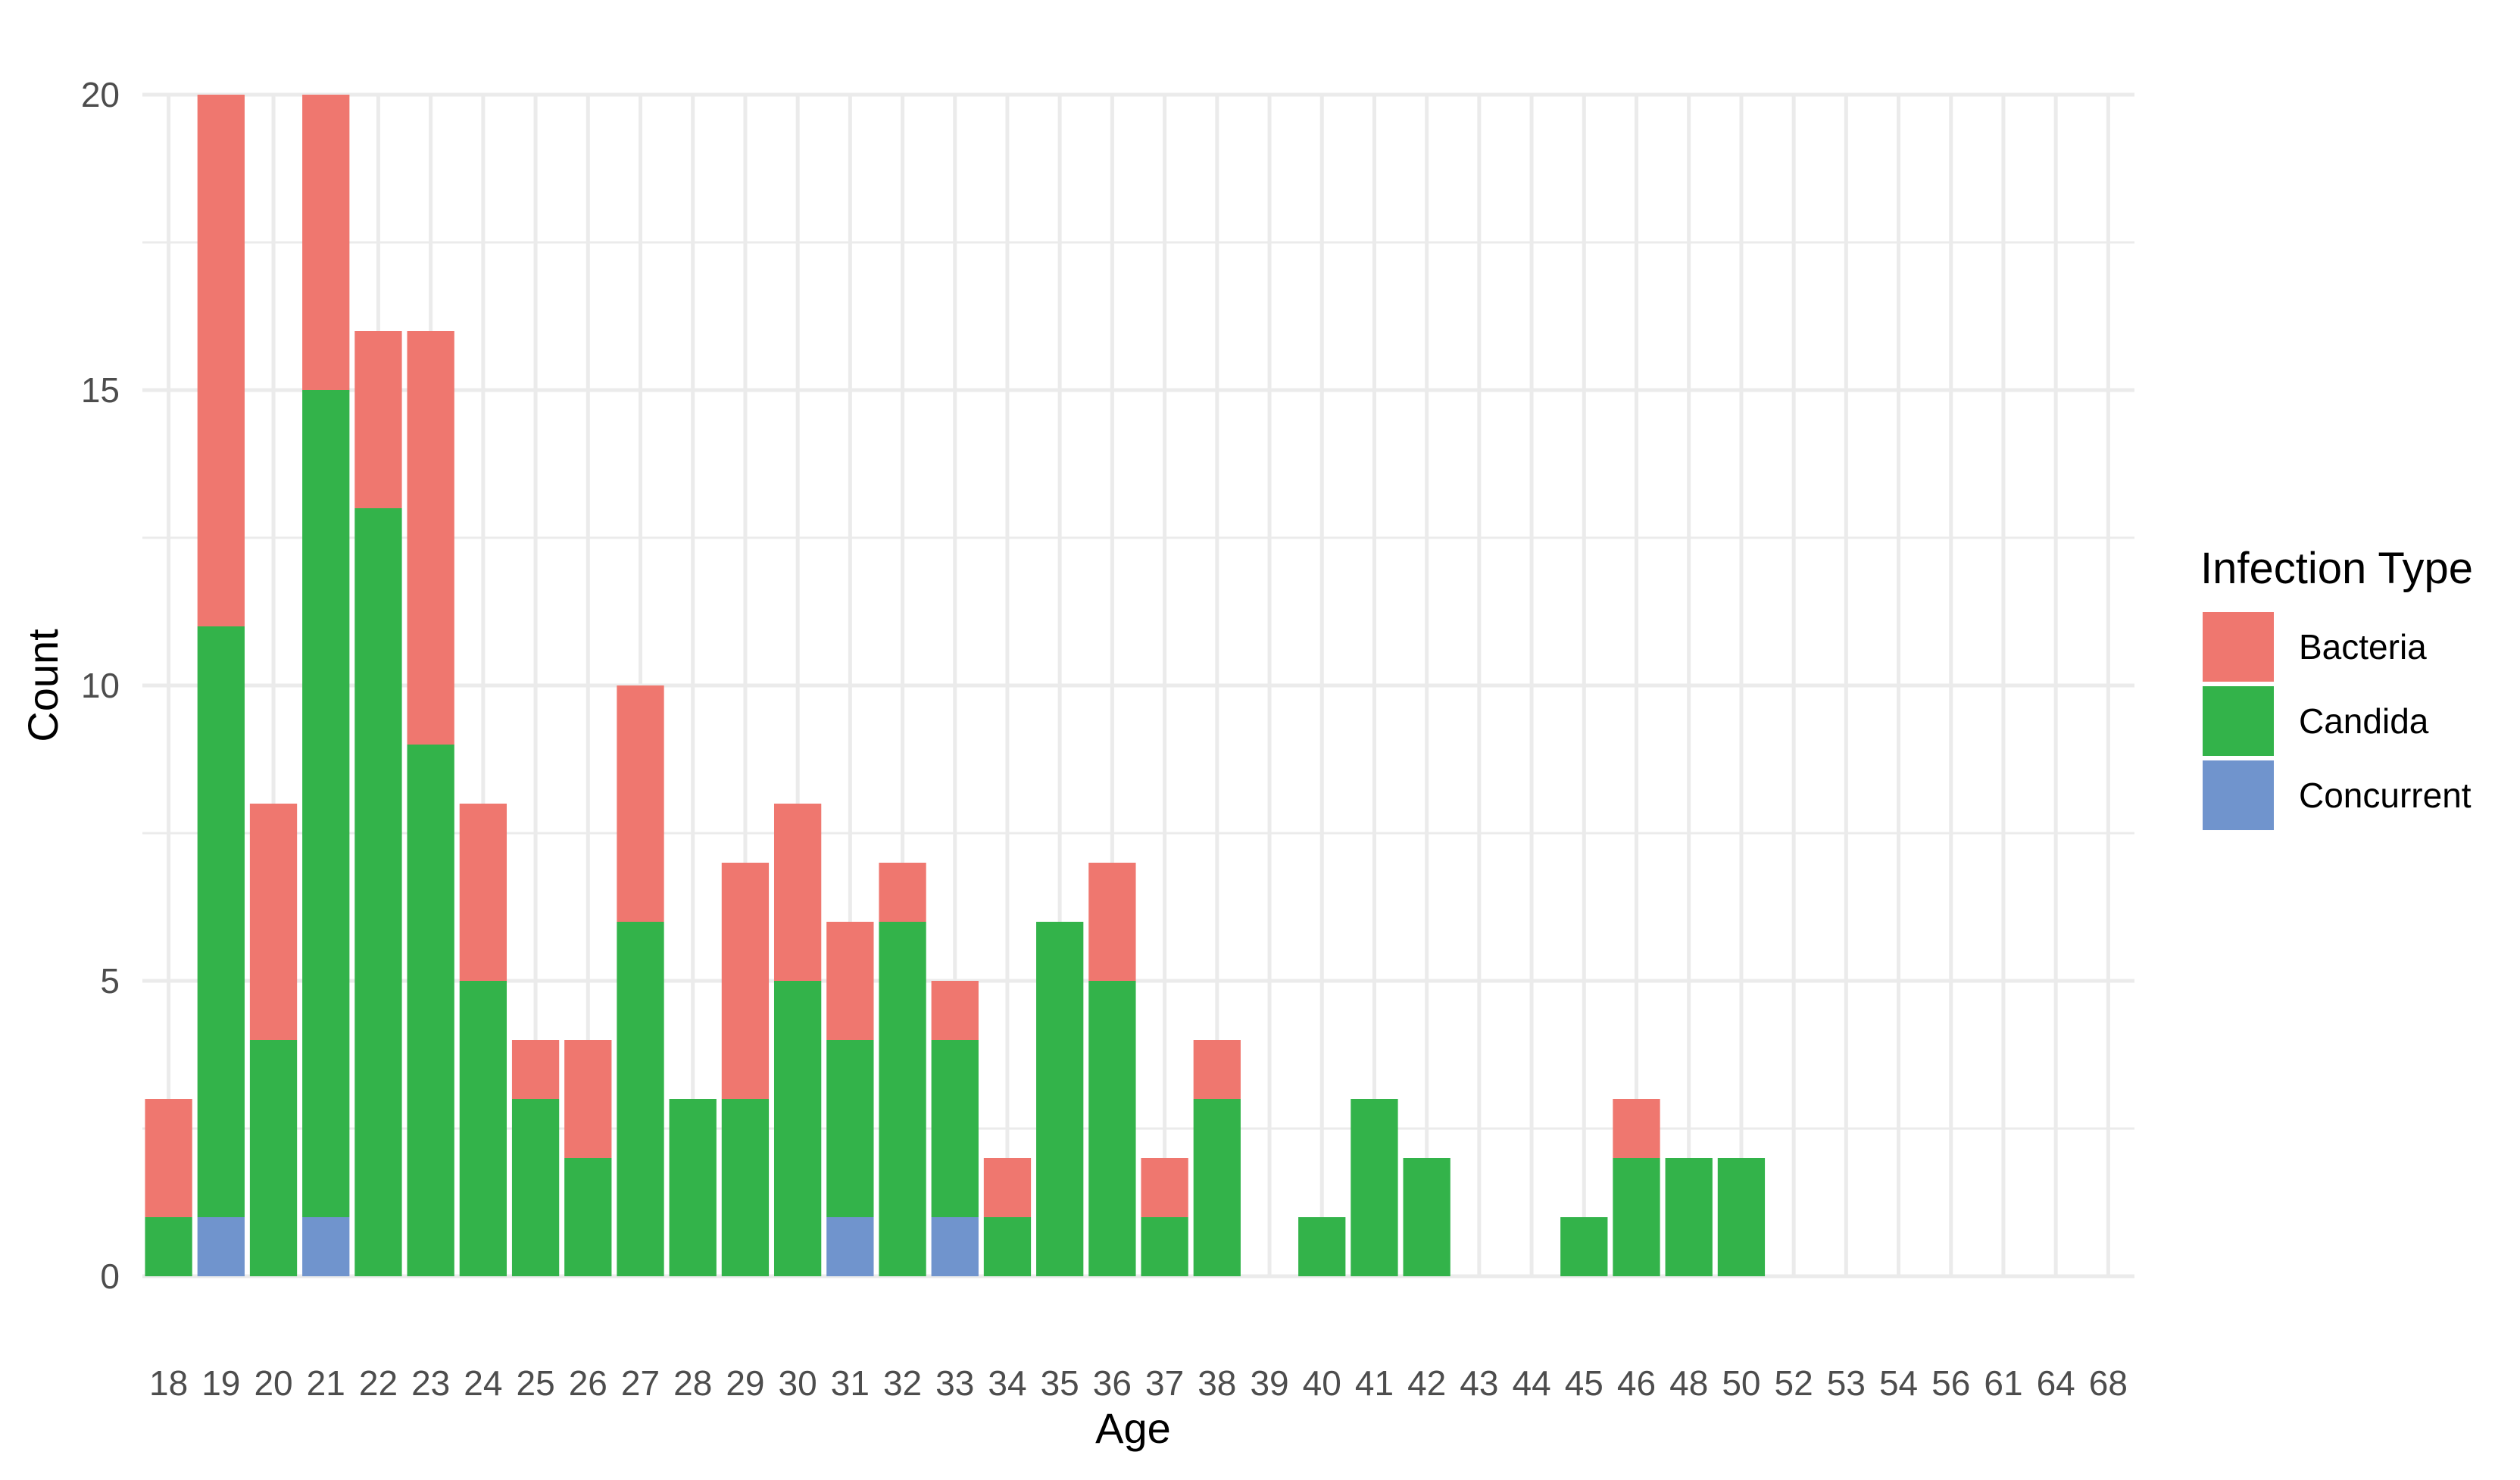  Describe the element at coordinates (2056, 1383) in the screenshot. I see `x-tick-label: 64` at that location.